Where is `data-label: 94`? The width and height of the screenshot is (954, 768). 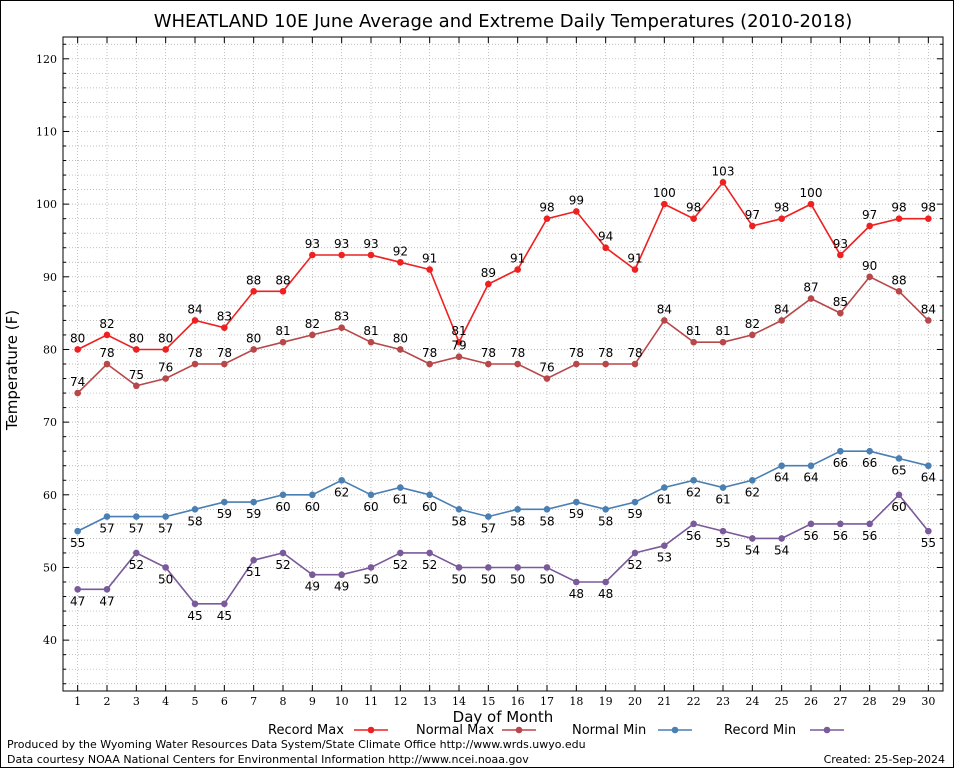
data-label: 94 is located at coordinates (605, 237).